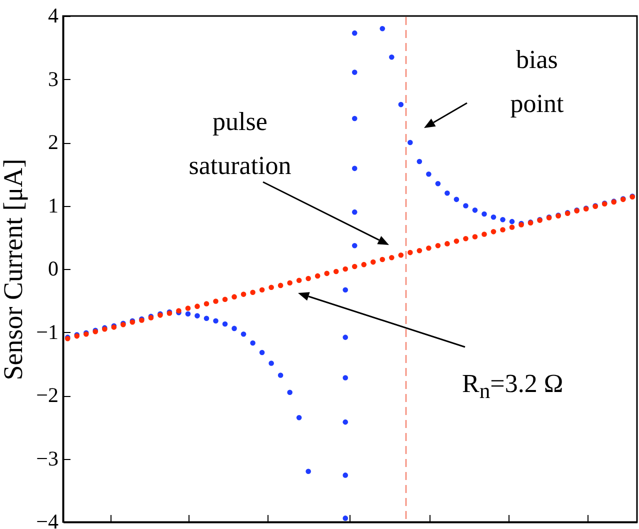 The image size is (639, 529). What do you see at coordinates (53, 78) in the screenshot?
I see `y-tick-label: 3` at bounding box center [53, 78].